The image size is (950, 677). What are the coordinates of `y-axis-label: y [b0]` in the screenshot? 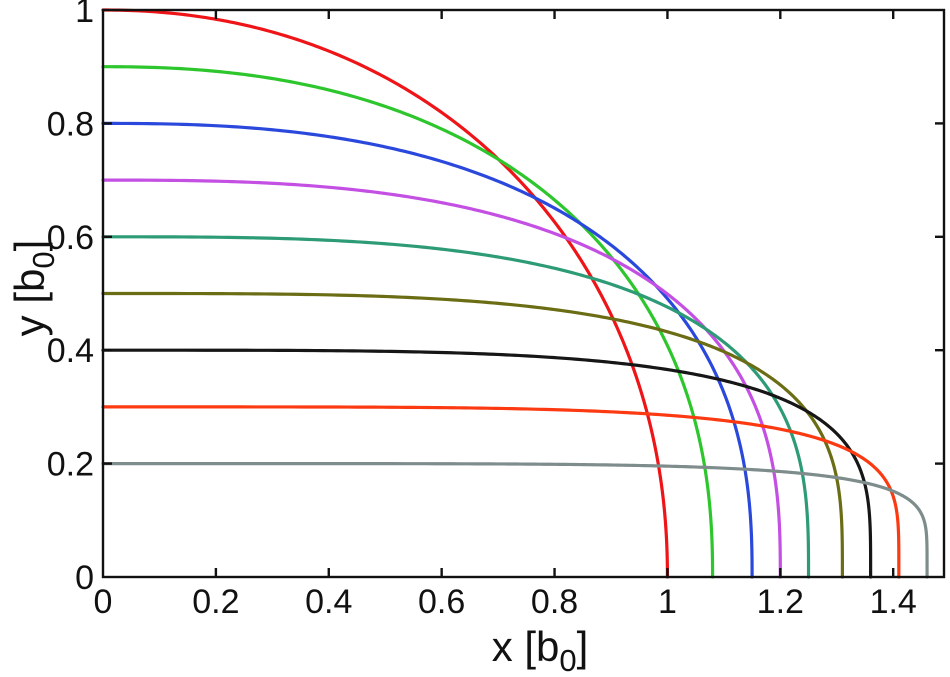 It's located at (33, 288).